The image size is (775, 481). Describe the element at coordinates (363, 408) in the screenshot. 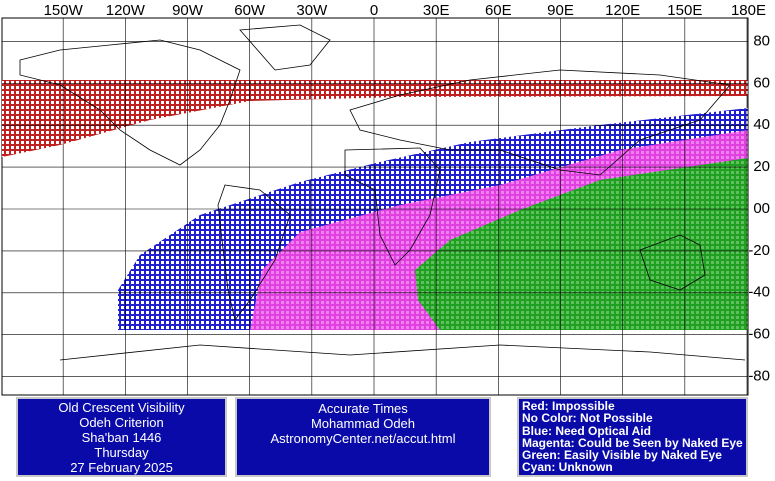

I see `box-line: Accurate Times` at that location.